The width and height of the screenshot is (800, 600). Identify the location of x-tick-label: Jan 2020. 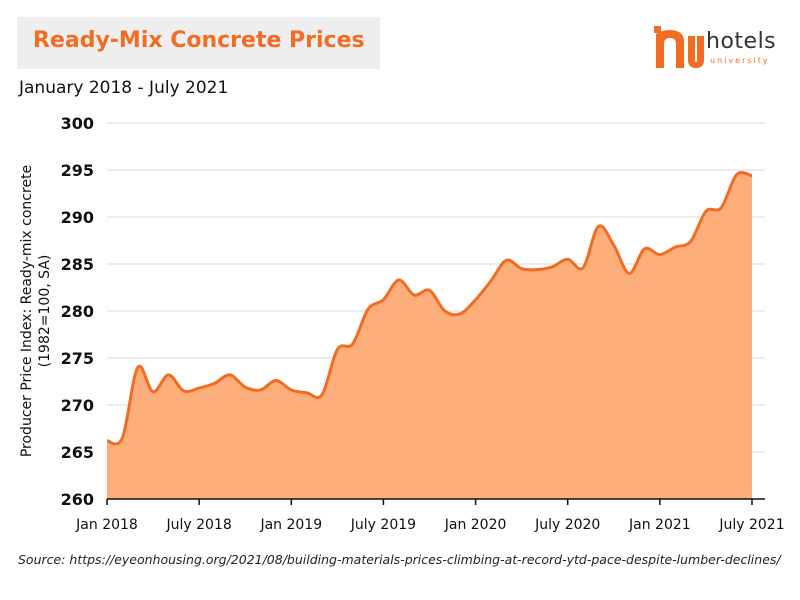
(475, 525).